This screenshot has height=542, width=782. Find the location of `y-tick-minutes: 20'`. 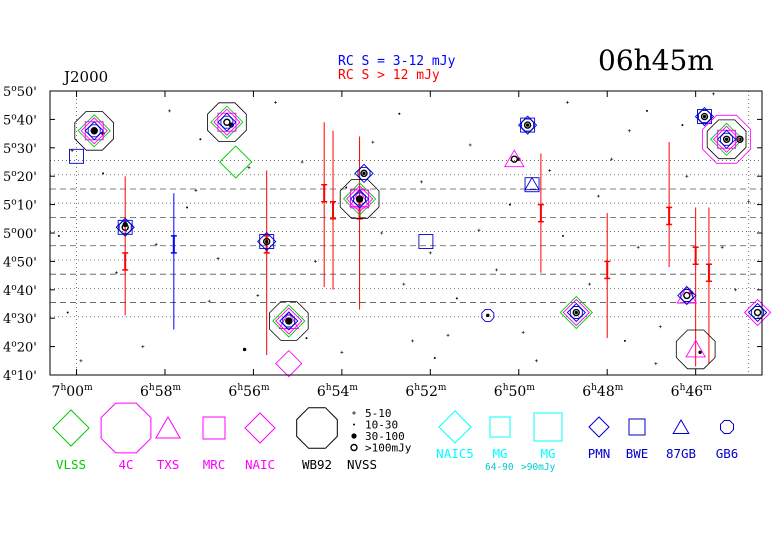

y-tick-minutes: 20' is located at coordinates (27, 177).